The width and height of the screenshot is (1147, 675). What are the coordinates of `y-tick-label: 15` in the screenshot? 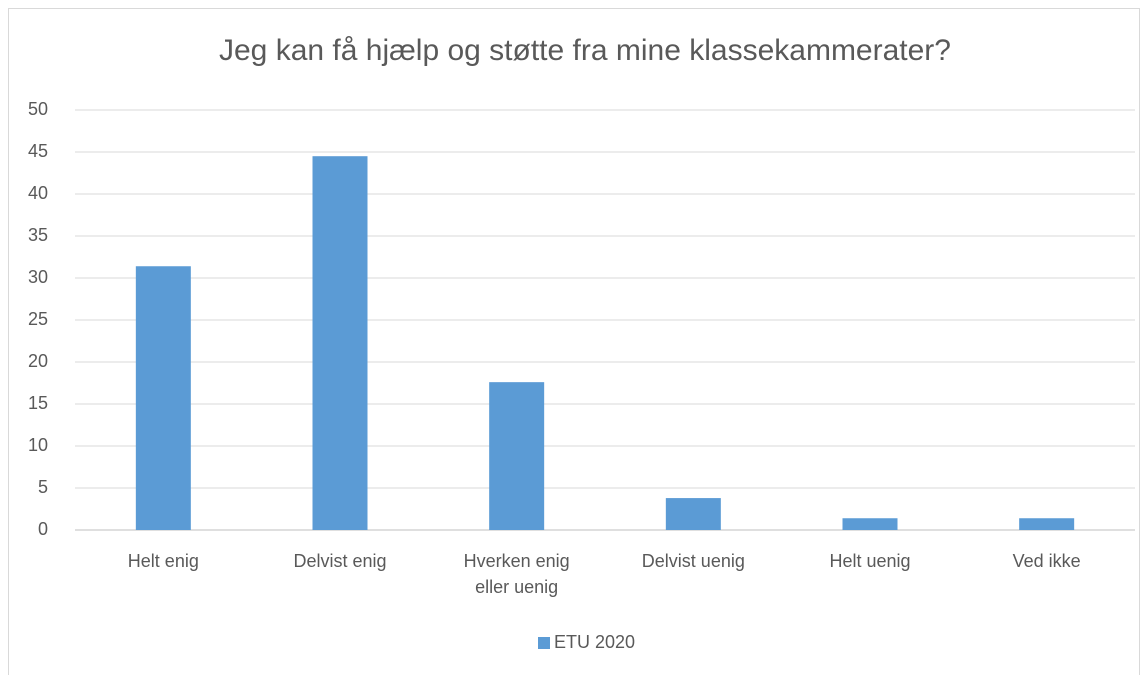 It's located at (38, 403).